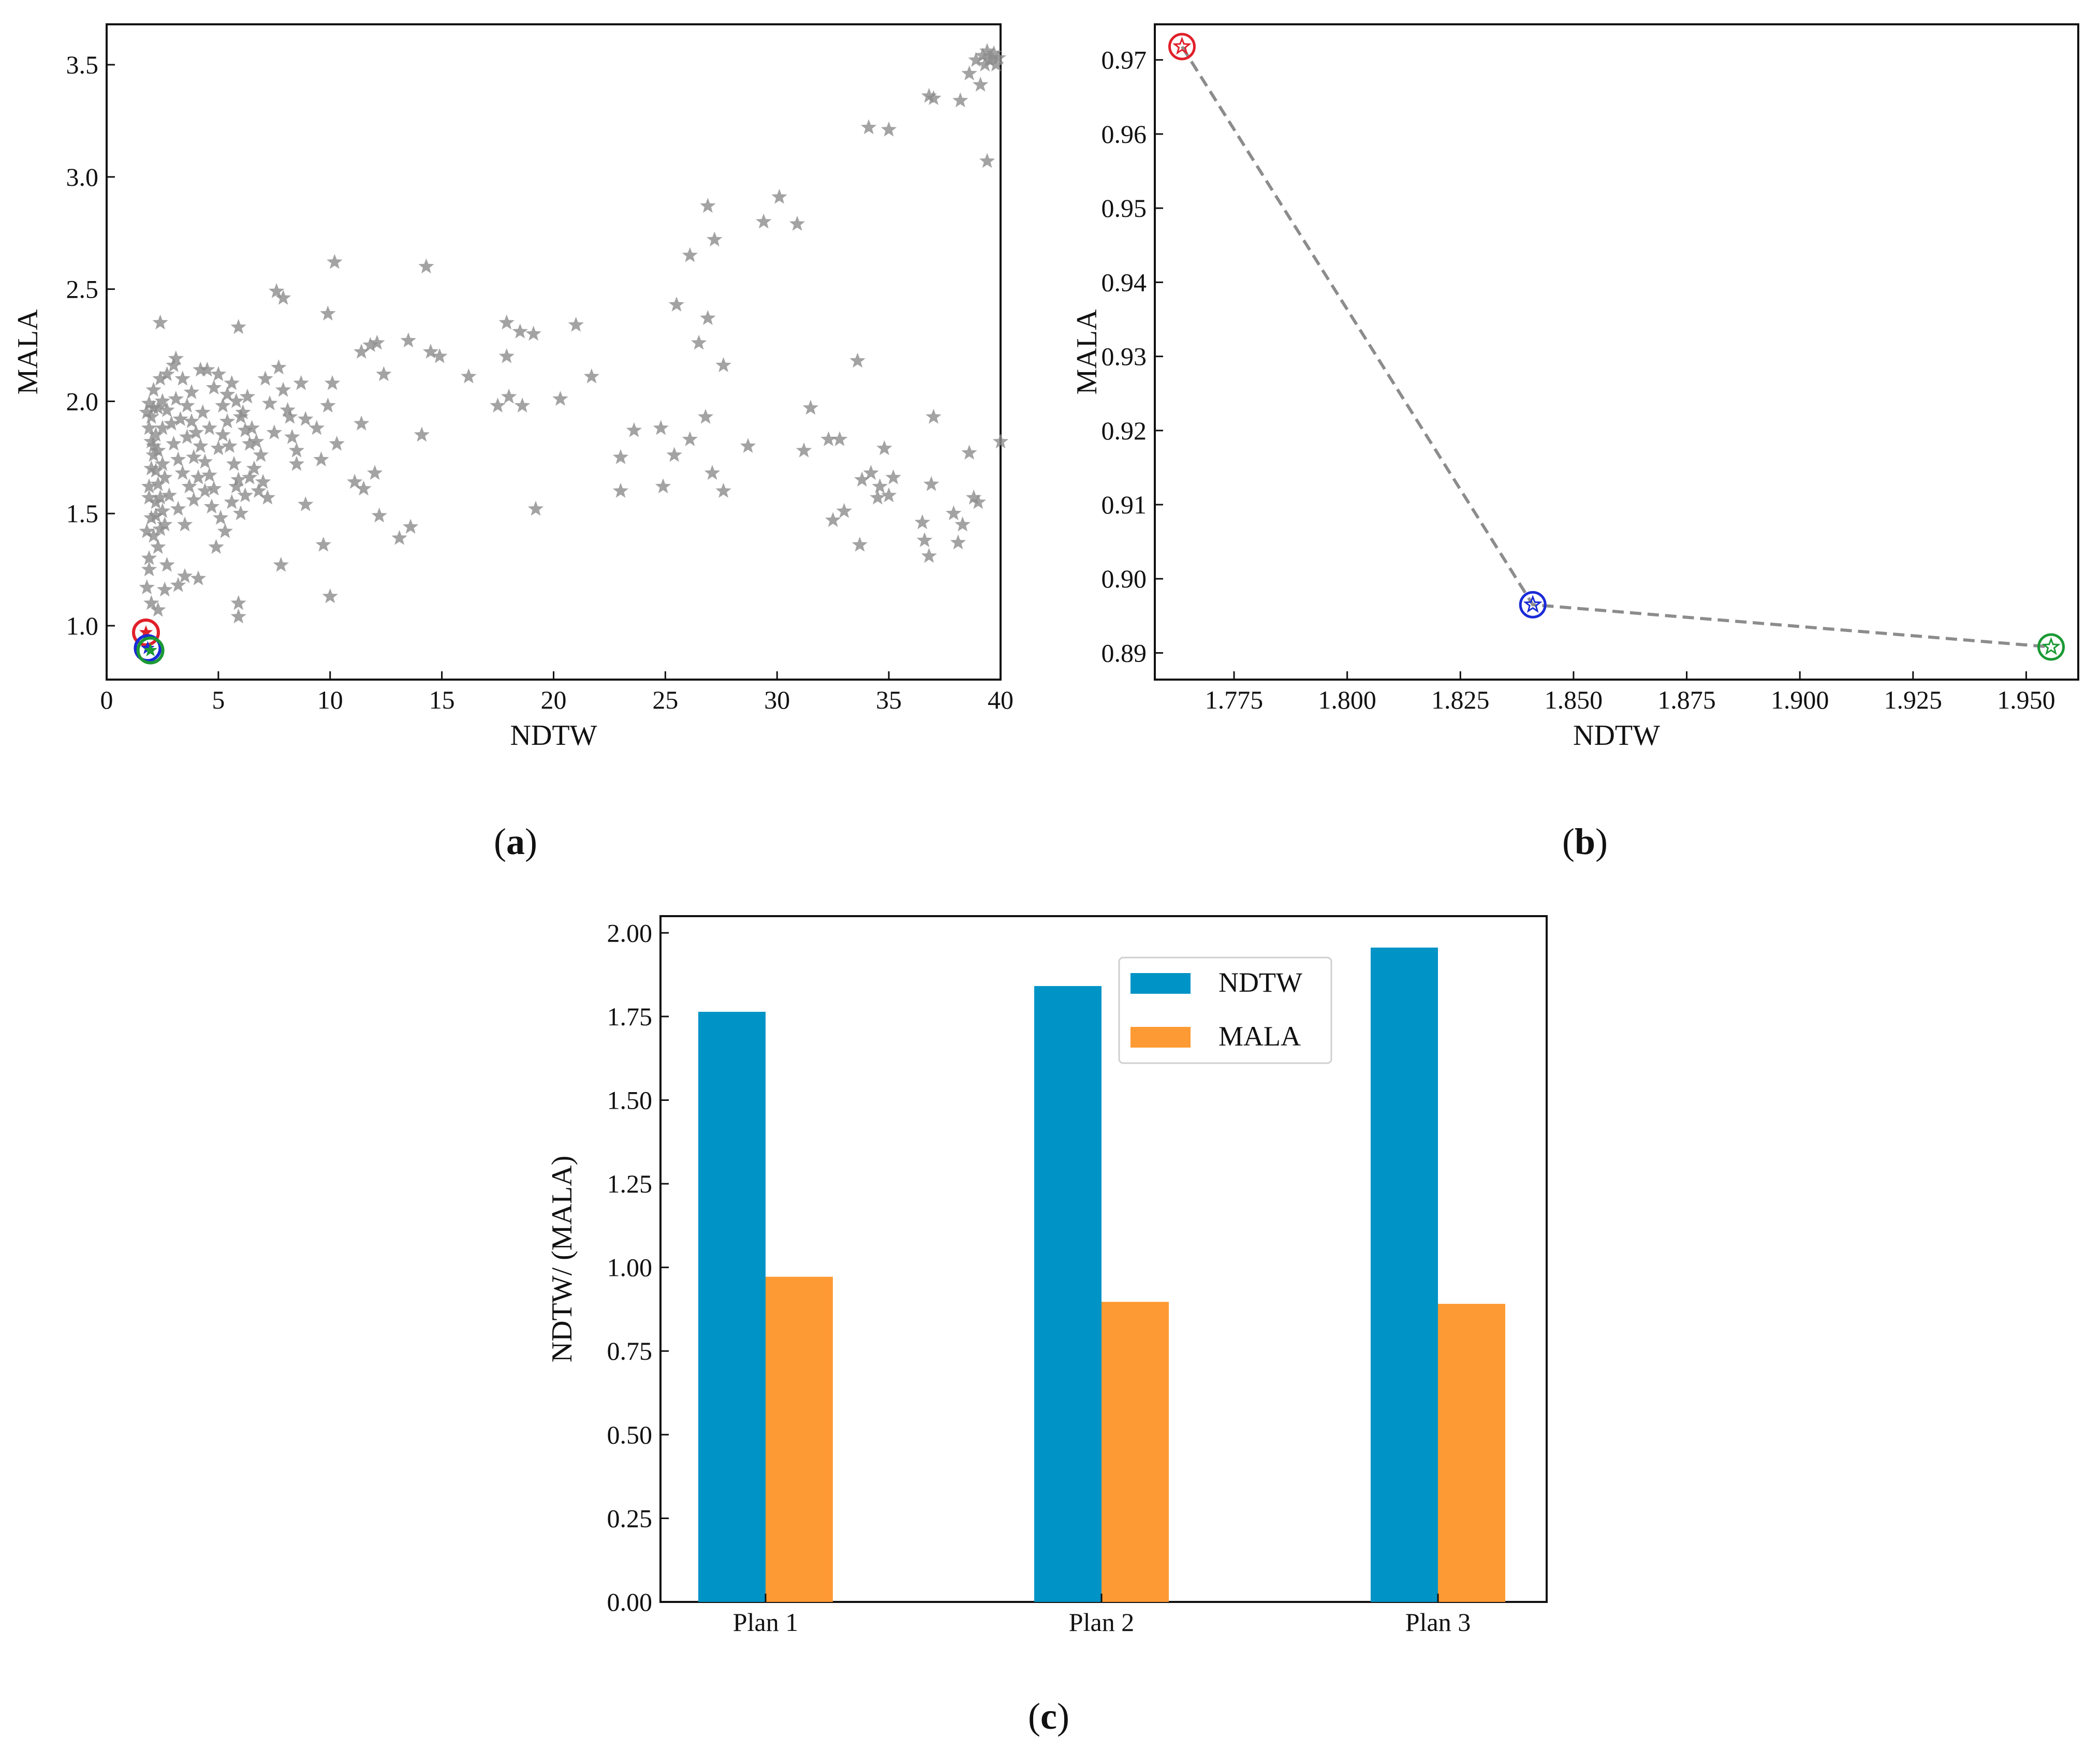 The height and width of the screenshot is (1751, 2100). Describe the element at coordinates (1048, 1716) in the screenshot. I see `panel-caption: (c)` at that location.